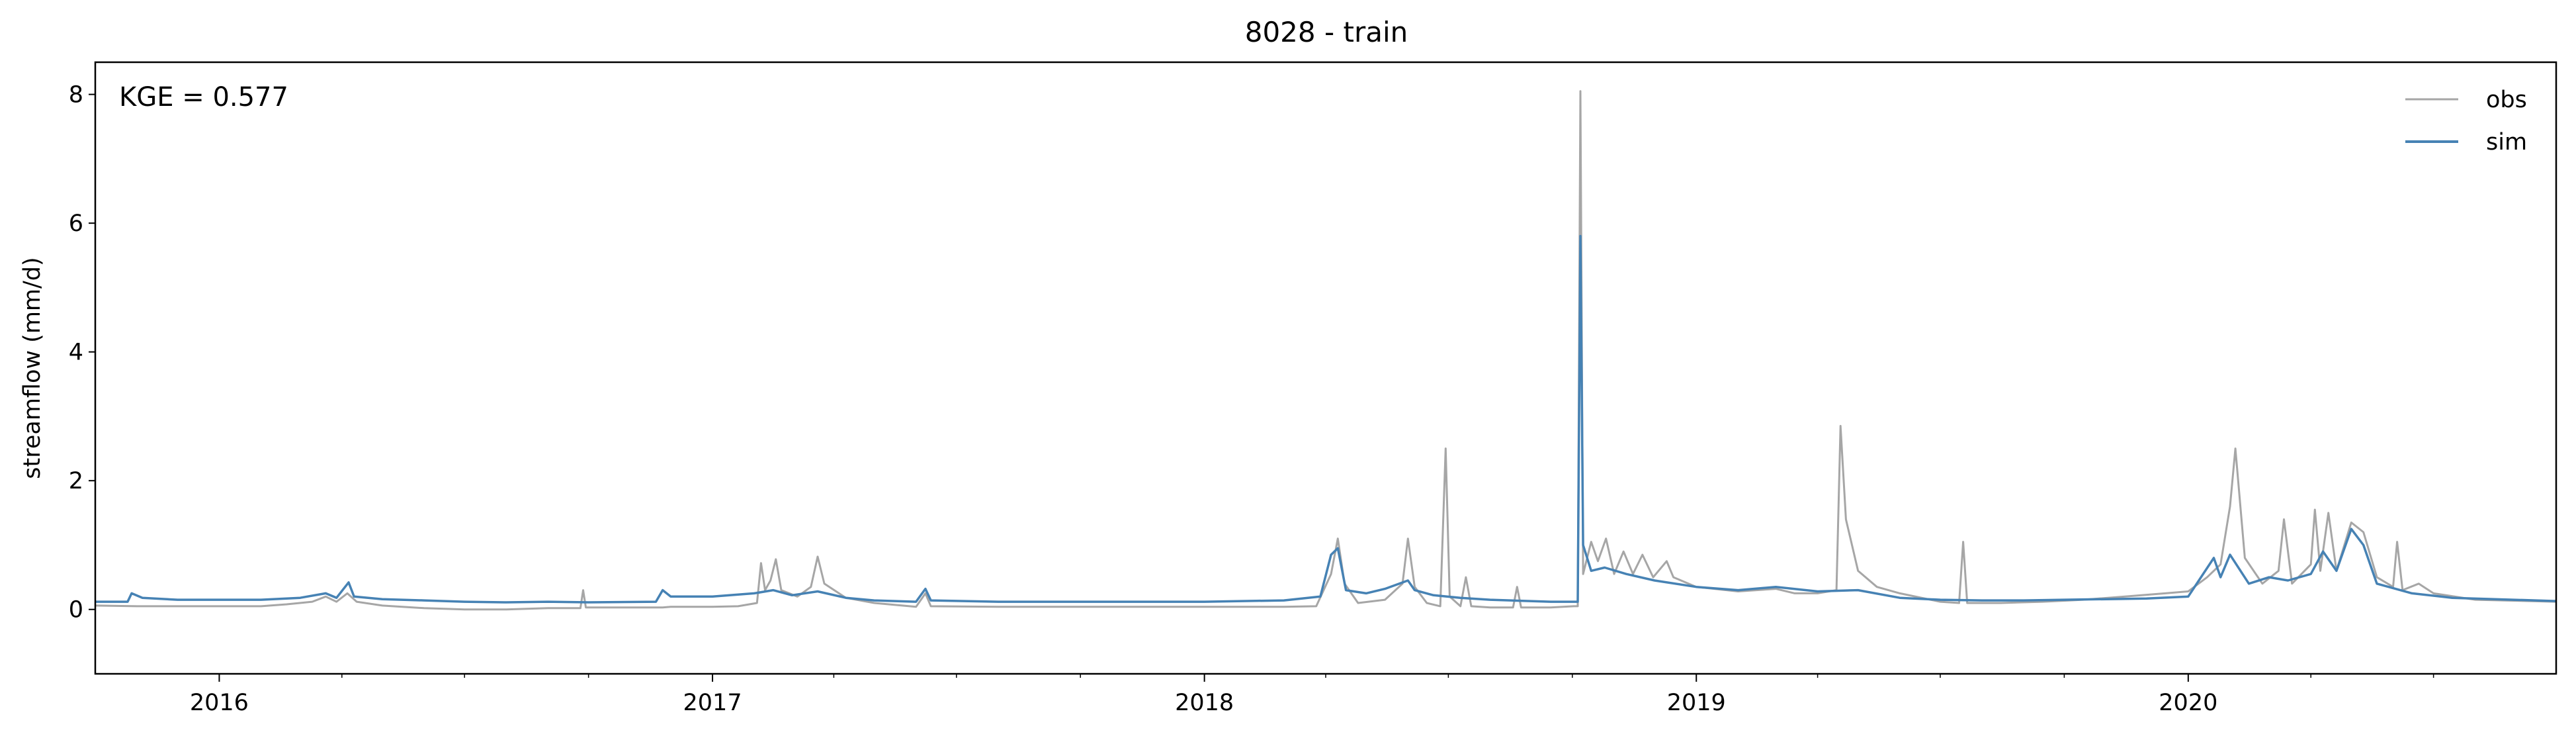 The image size is (2576, 740). I want to click on x-tick-label: 2019, so click(1696, 703).